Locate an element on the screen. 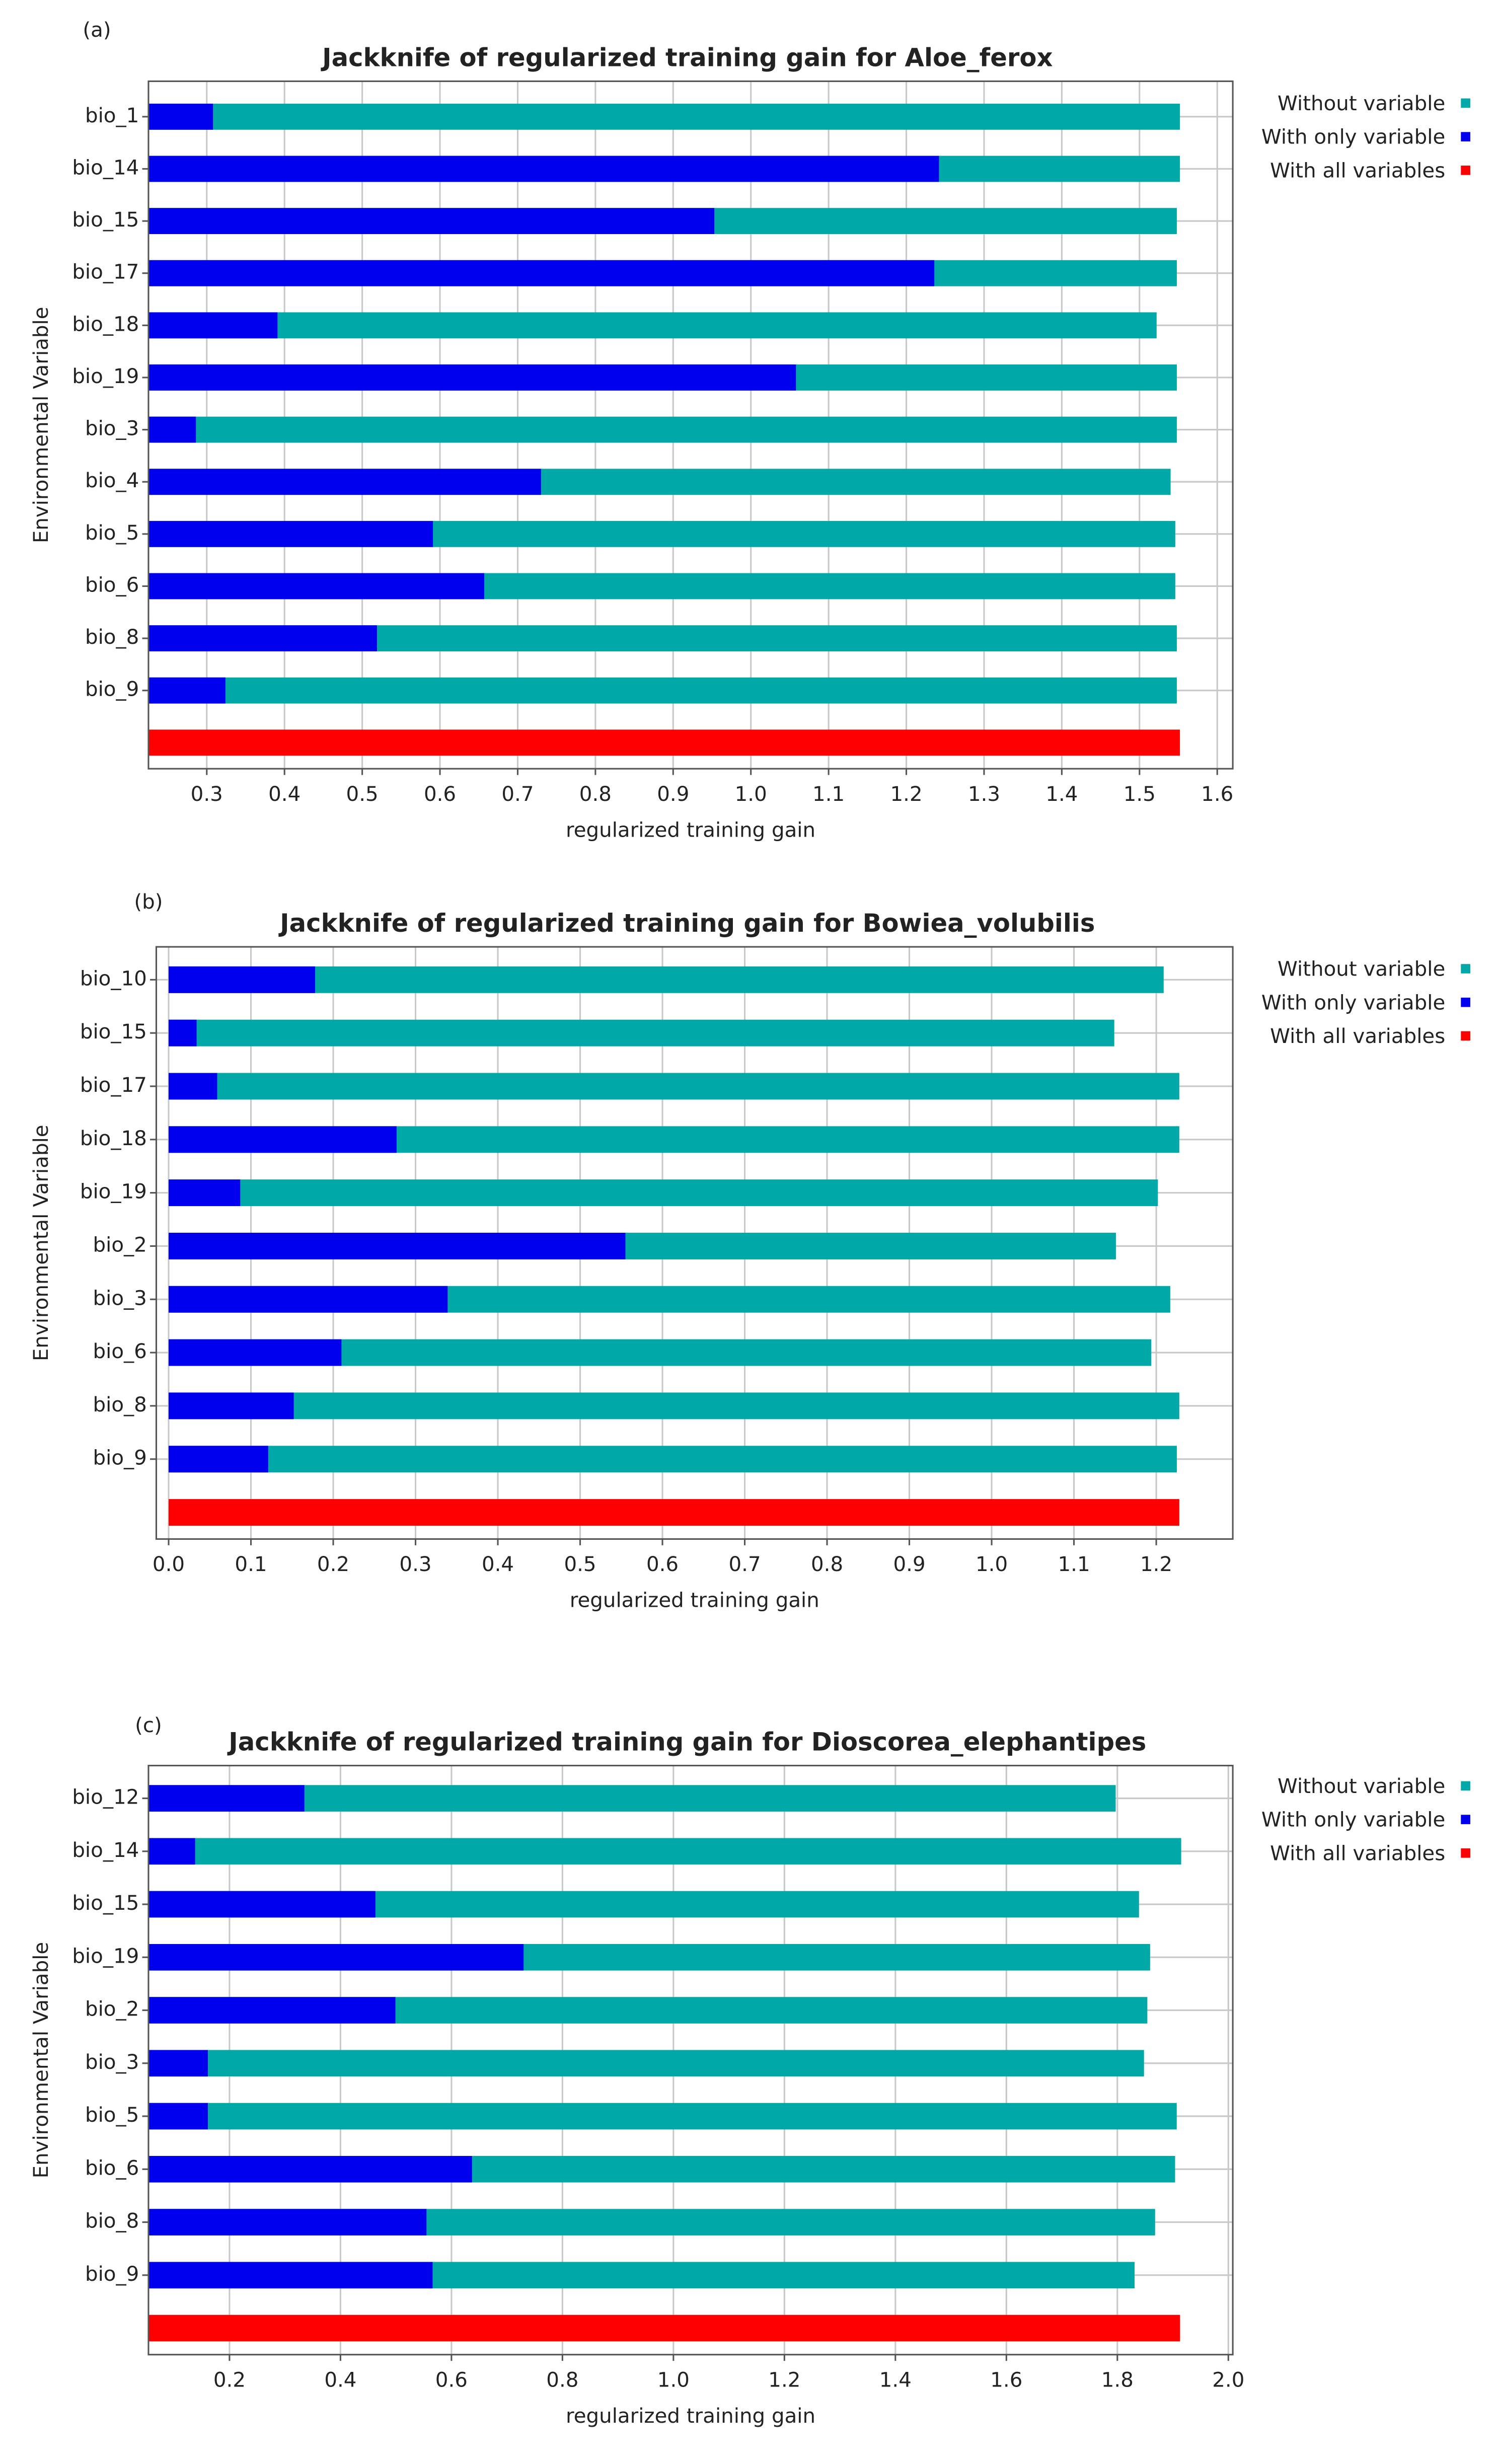 Image resolution: width=1500 pixels, height=2464 pixels. y-axis-label: Environmental Variable is located at coordinates (41, 2060).